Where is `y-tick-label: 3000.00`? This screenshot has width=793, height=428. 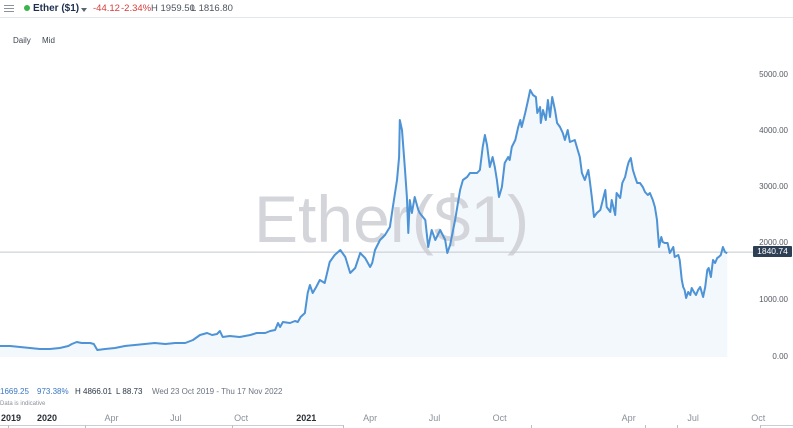
y-tick-label: 3000.00 is located at coordinates (773, 186).